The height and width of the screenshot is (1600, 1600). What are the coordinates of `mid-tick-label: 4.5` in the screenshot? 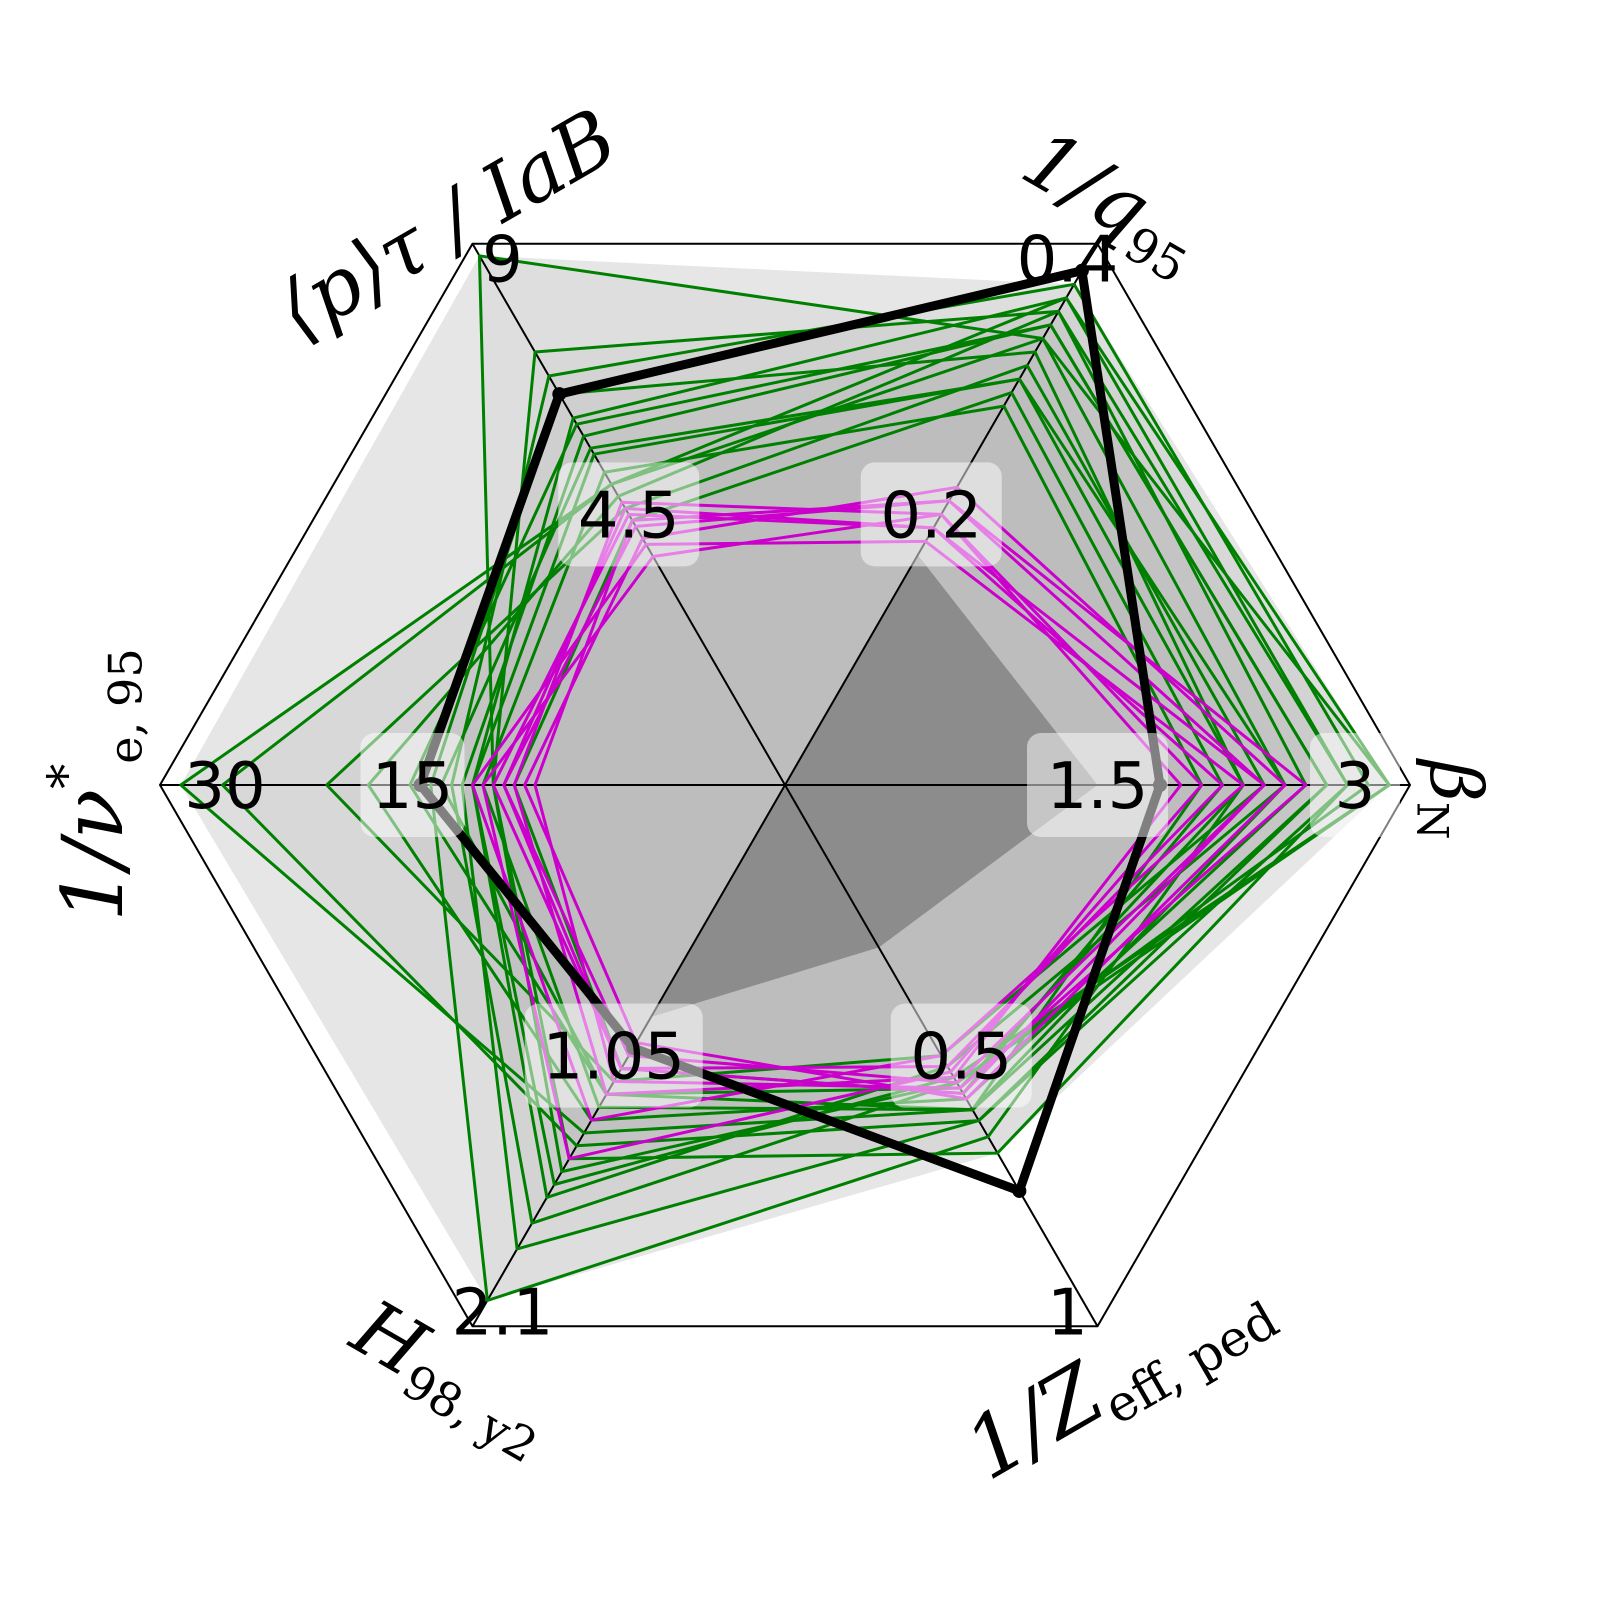 It's located at (629, 516).